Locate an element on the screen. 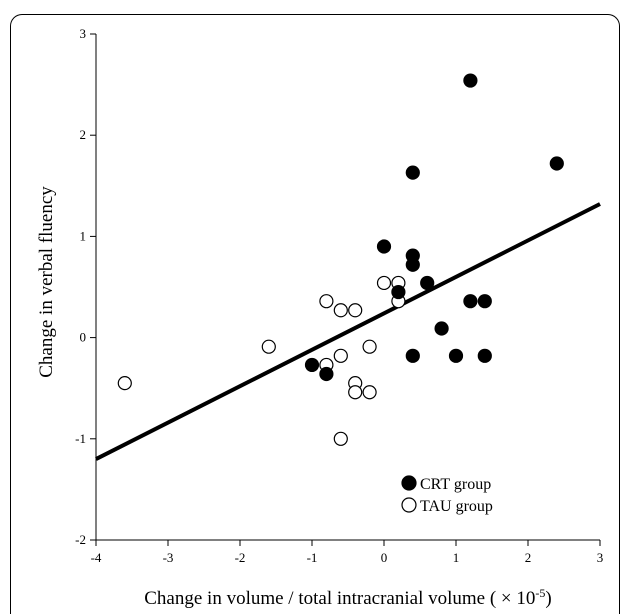 The width and height of the screenshot is (627, 614). legend-crt-label: CRT group is located at coordinates (455, 484).